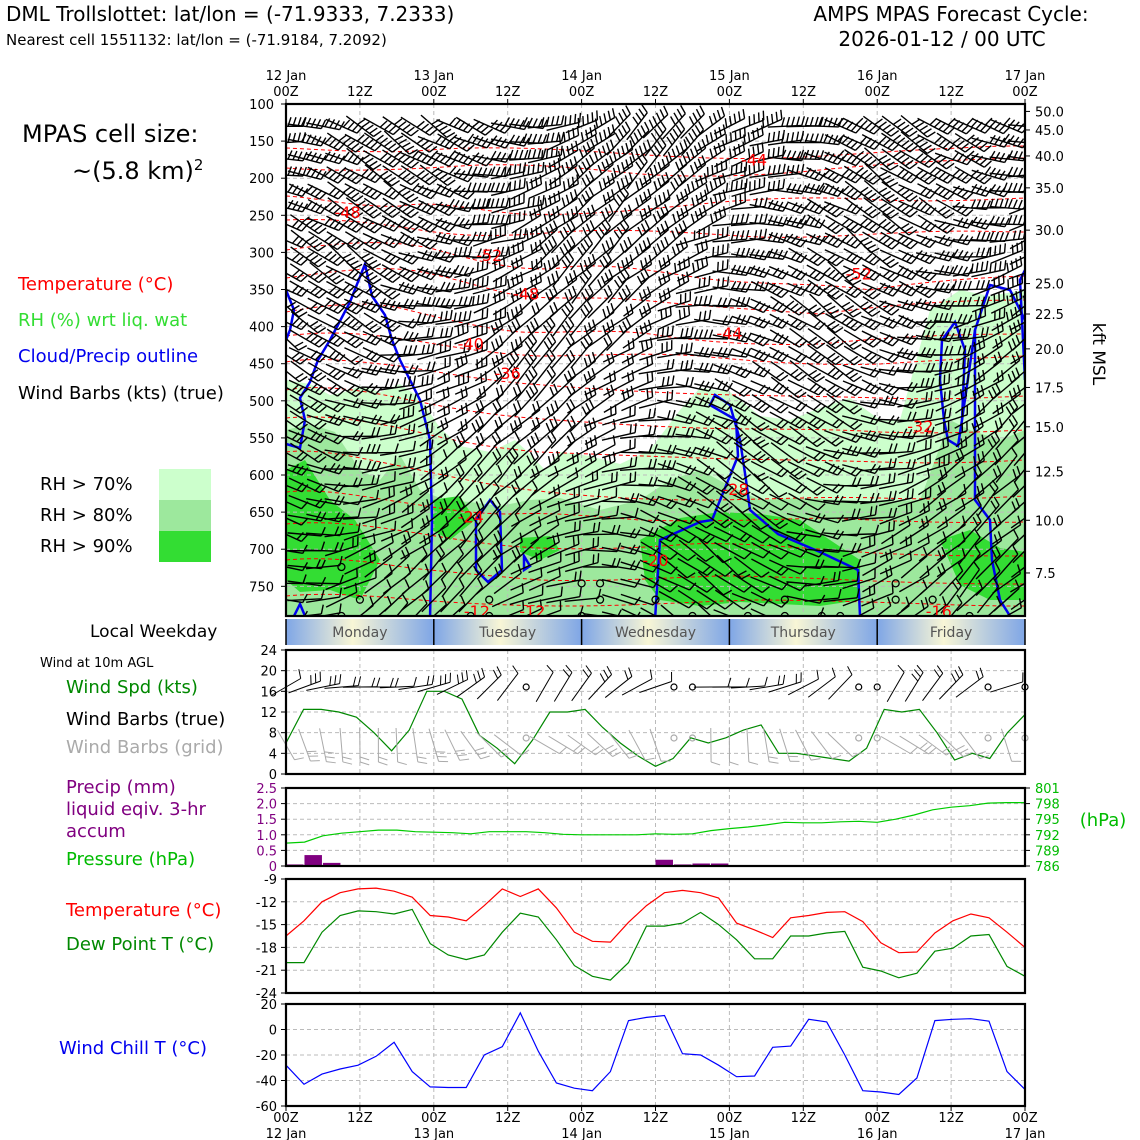  Describe the element at coordinates (137, 170) in the screenshot. I see `cell-size-value: ~(5.8 km)2` at that location.